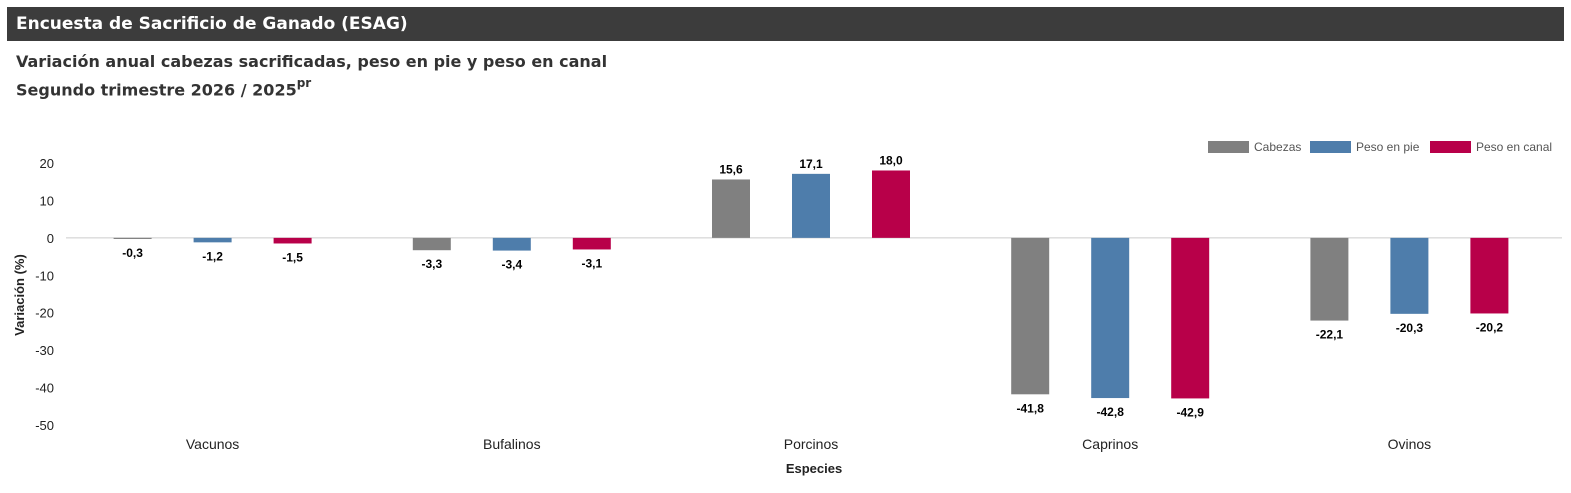 The image size is (1571, 493). Describe the element at coordinates (731, 169) in the screenshot. I see `data-label: 15,6` at that location.